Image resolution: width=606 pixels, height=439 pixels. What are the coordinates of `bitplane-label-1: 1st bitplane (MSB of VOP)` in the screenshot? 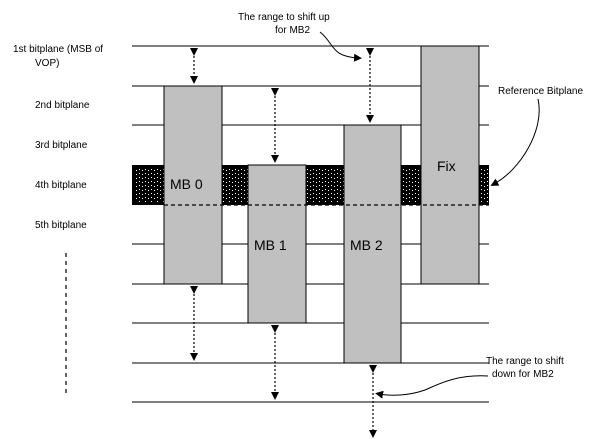 It's located at (59, 56).